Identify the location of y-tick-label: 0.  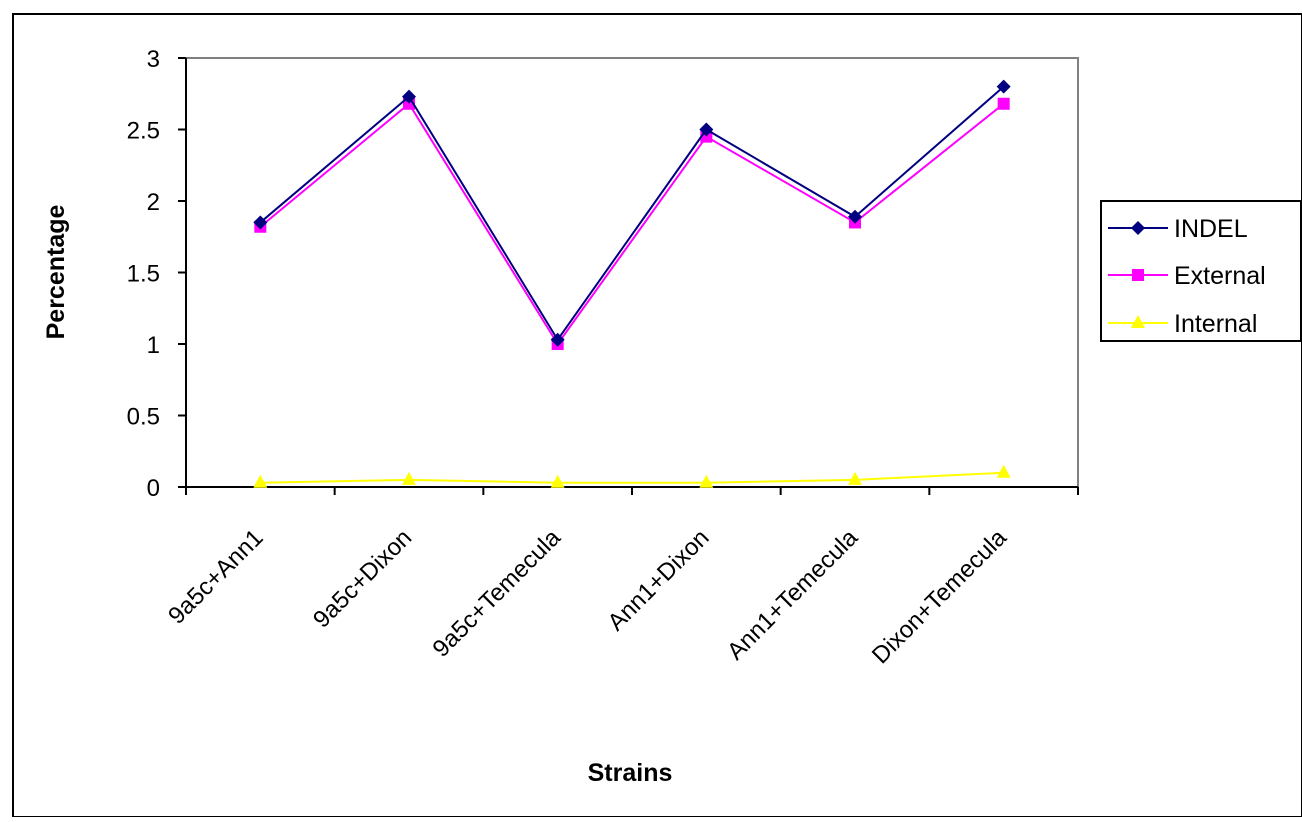
(153, 488).